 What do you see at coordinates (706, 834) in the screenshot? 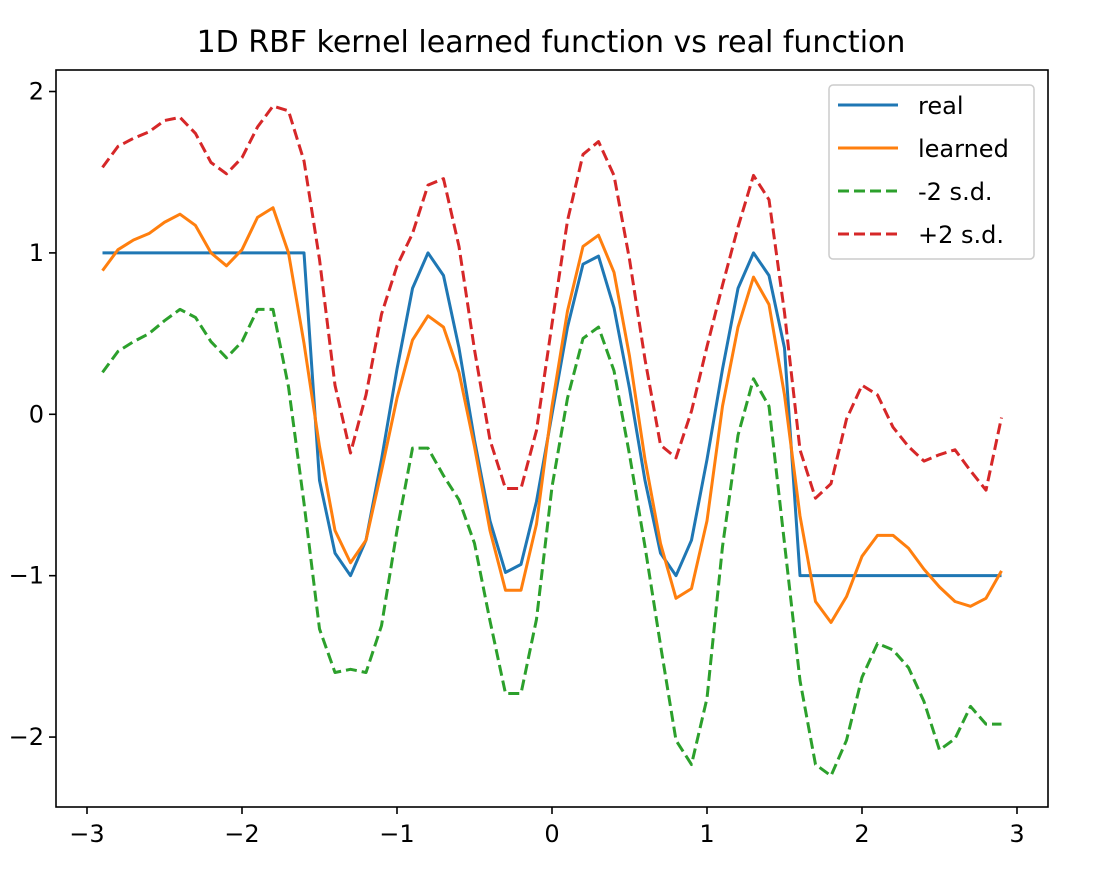
I see `x-tick-label: 1` at bounding box center [706, 834].